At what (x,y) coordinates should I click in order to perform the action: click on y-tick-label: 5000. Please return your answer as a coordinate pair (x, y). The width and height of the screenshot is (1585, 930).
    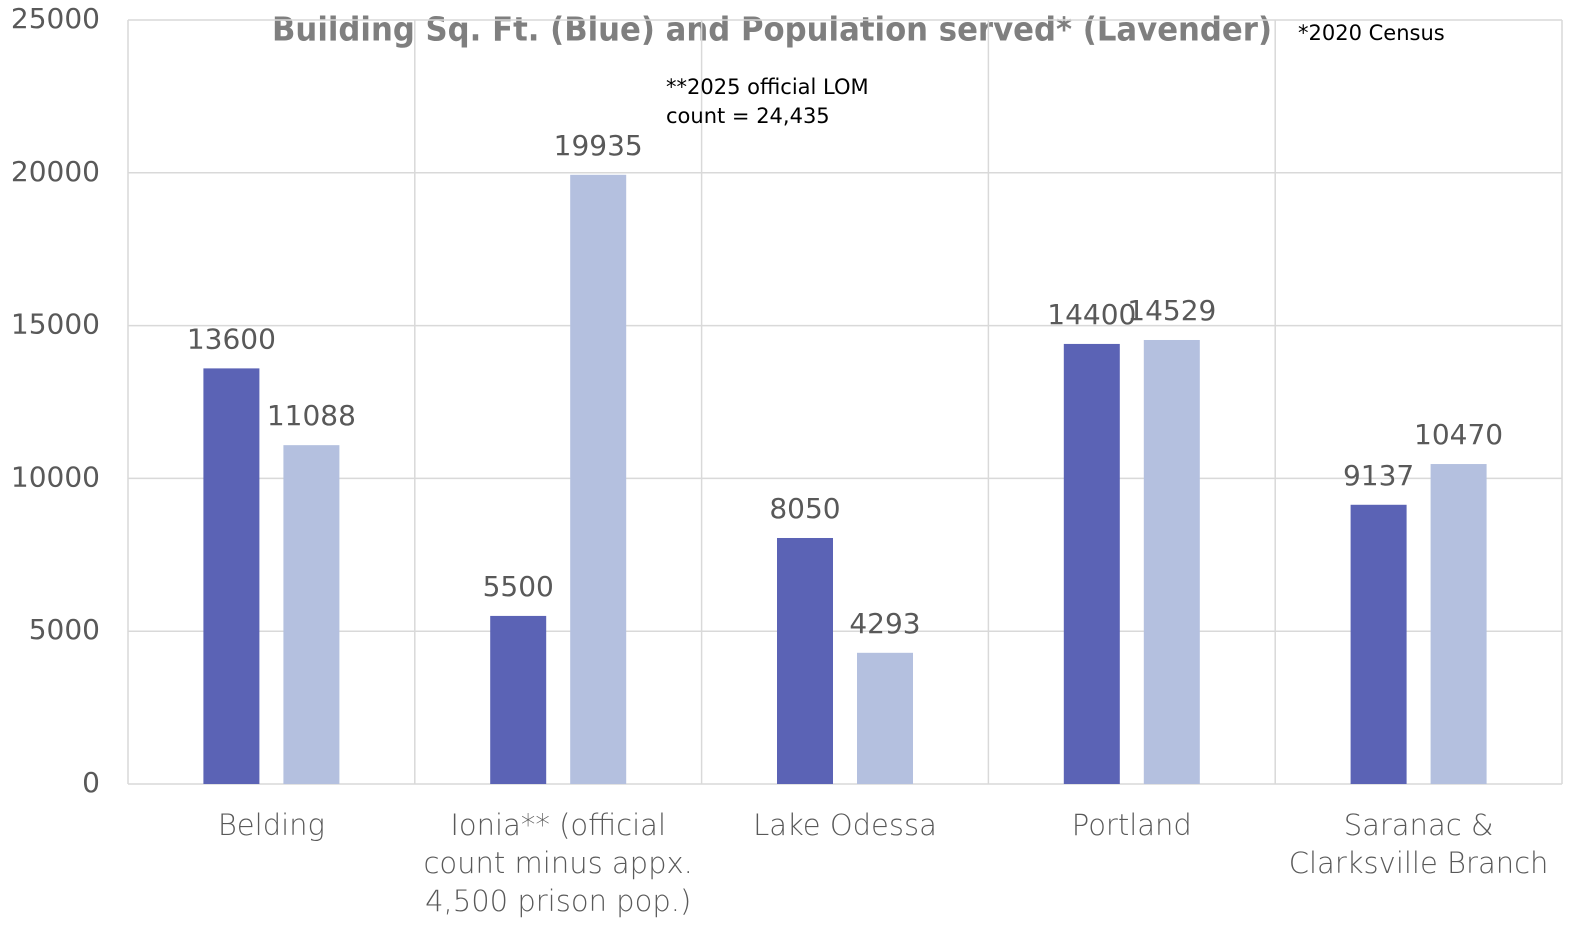
    Looking at the image, I should click on (64, 629).